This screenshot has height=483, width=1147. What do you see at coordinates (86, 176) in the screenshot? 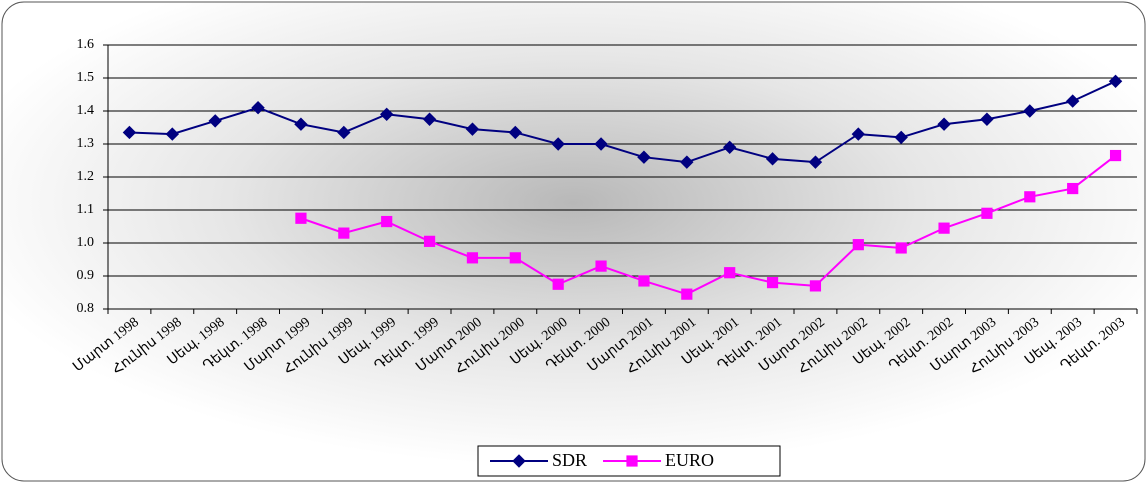
I see `y-tick-label: 1.2` at bounding box center [86, 176].